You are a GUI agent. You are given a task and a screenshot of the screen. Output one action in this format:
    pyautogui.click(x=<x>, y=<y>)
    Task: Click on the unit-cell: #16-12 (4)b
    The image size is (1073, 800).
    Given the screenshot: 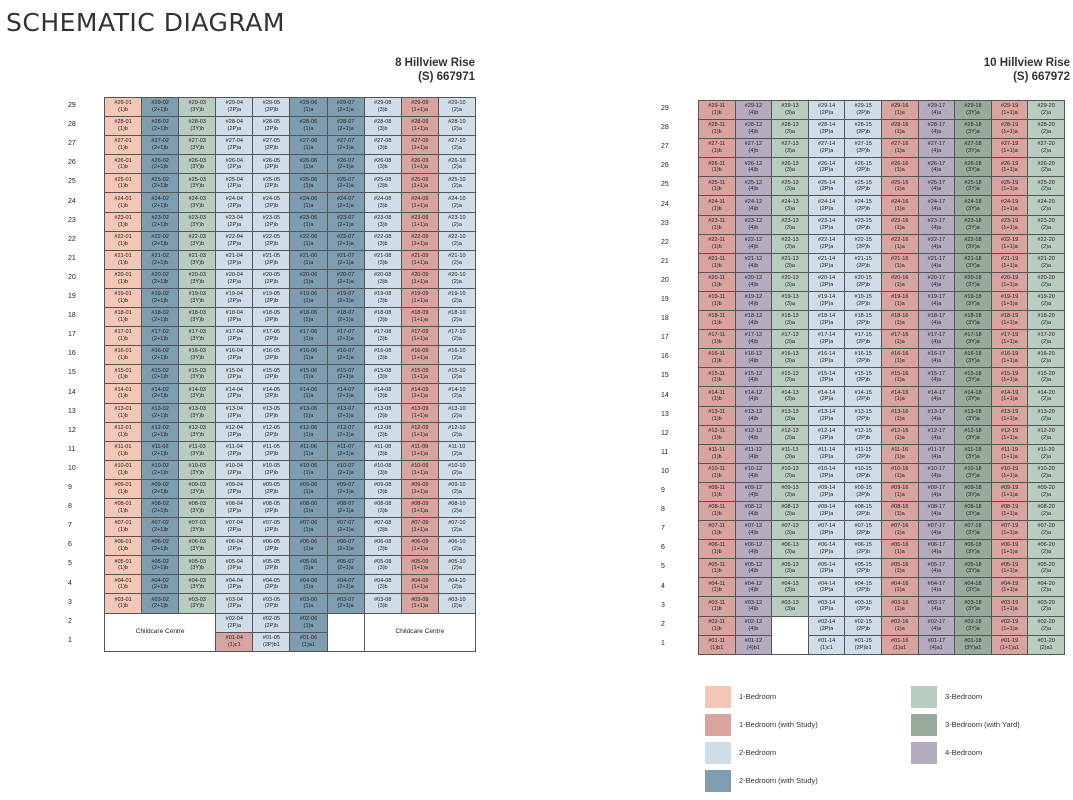 What is the action you would take?
    pyautogui.click(x=753, y=358)
    